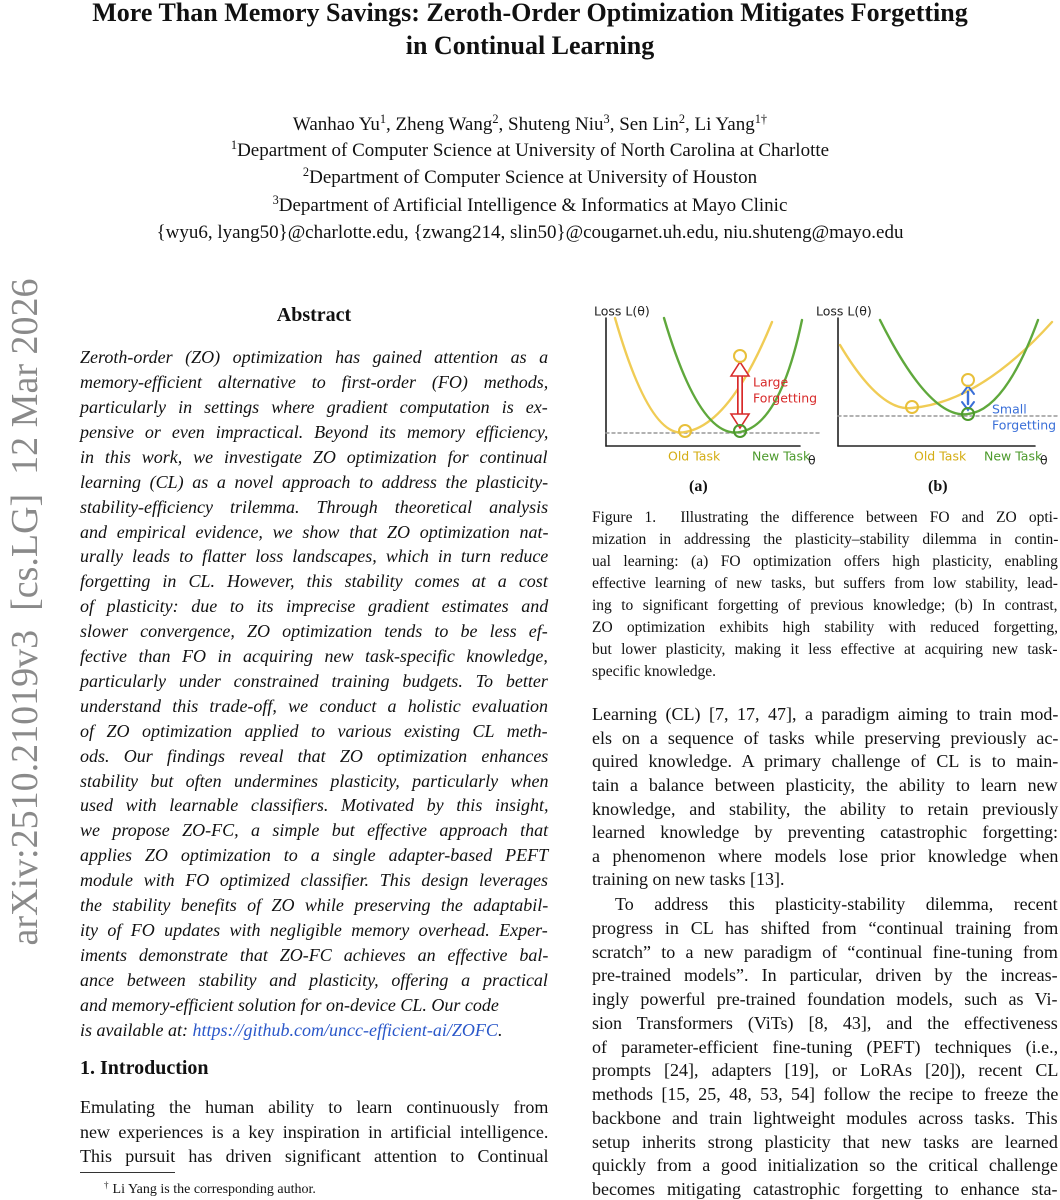  What do you see at coordinates (144, 1068) in the screenshot?
I see `section-heading: 1. Introduction` at bounding box center [144, 1068].